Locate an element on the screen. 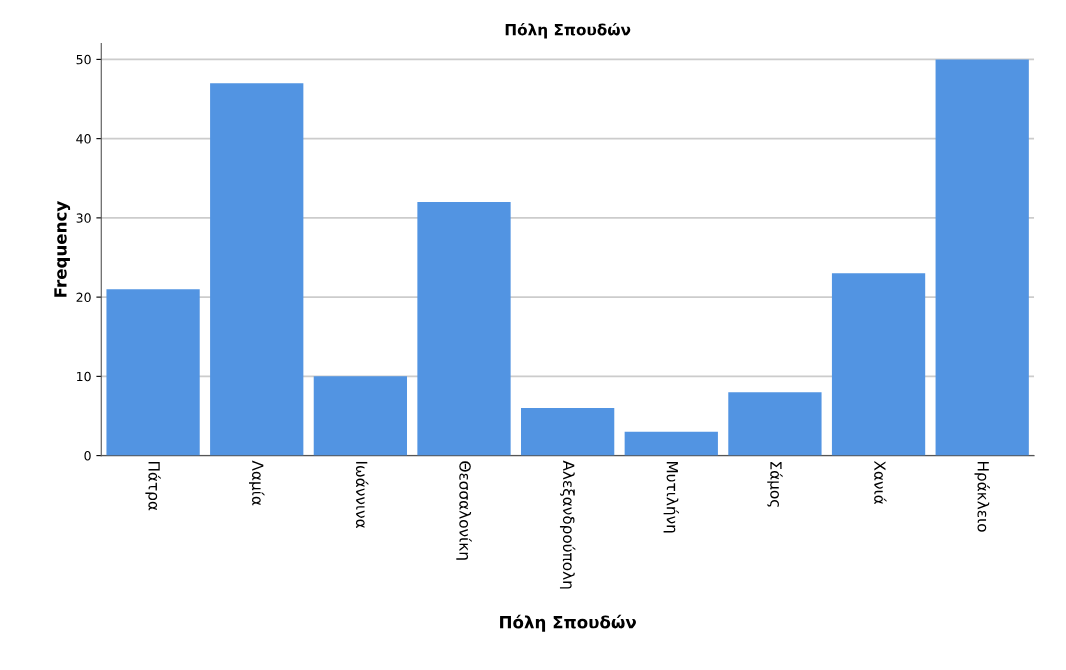 The image size is (1066, 670). x-tick-label: Χανιά is located at coordinates (880, 482).